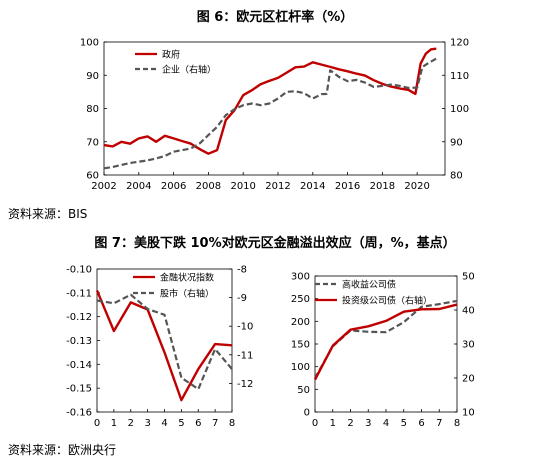  What do you see at coordinates (245, 384) in the screenshot?
I see `fig7a-y-right-tick-label: -12` at bounding box center [245, 384].